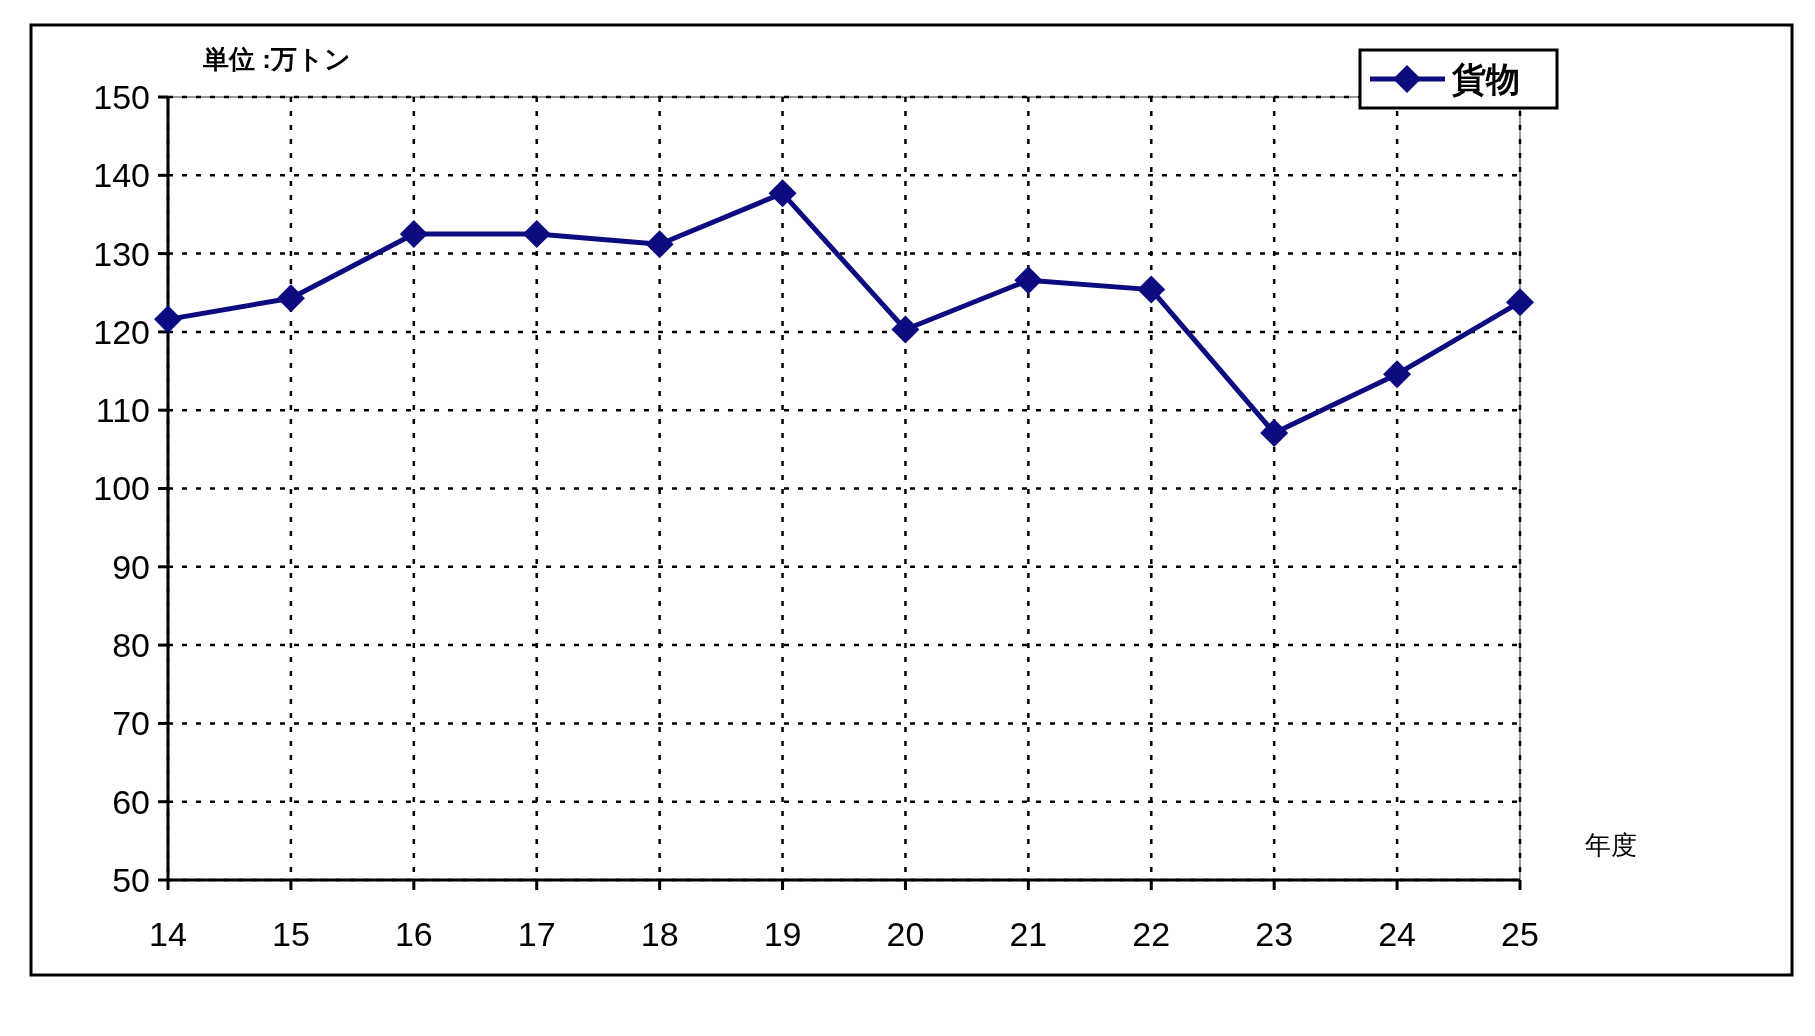 The image size is (1815, 1036). What do you see at coordinates (536, 934) in the screenshot?
I see `x-tick-label: 17` at bounding box center [536, 934].